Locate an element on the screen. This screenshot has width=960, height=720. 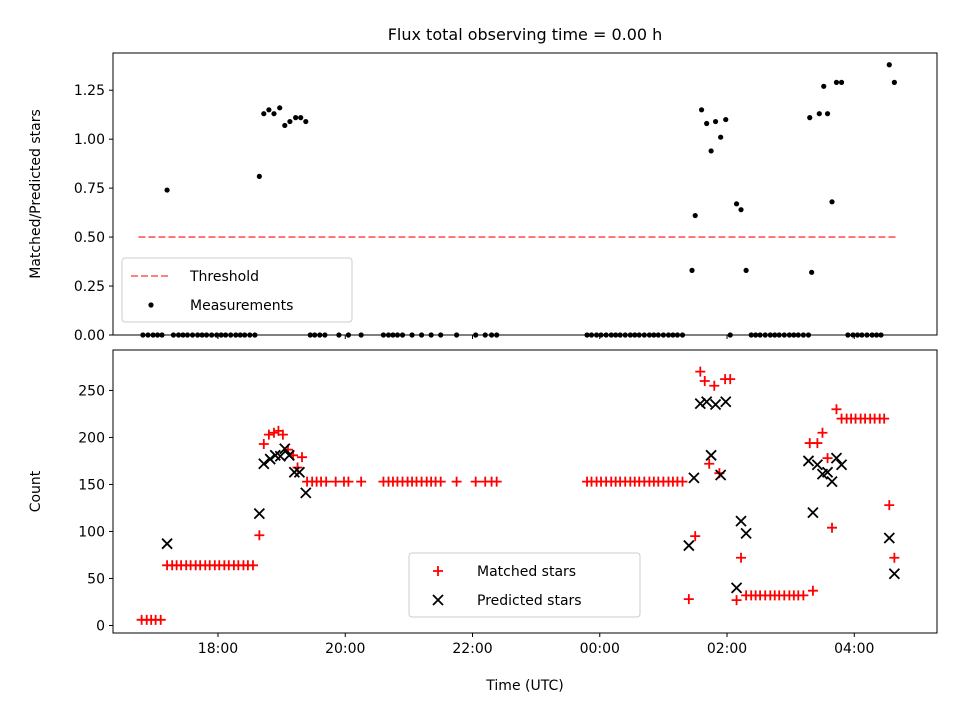
x-axis-label: Time (UTC) is located at coordinates (524, 686).